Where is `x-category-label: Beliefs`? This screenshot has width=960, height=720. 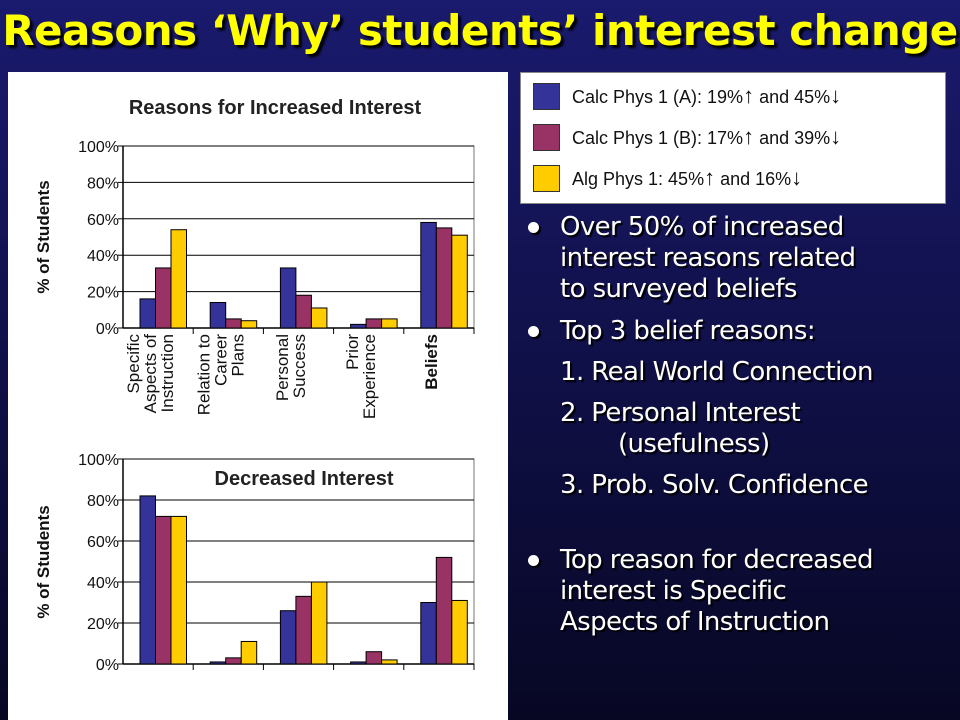
x-category-label: Beliefs is located at coordinates (431, 362).